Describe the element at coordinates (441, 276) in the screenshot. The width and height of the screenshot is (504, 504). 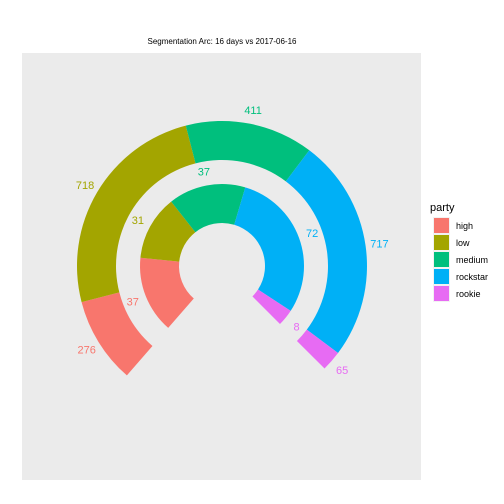
I see `legend-swatch-rockstar` at that location.